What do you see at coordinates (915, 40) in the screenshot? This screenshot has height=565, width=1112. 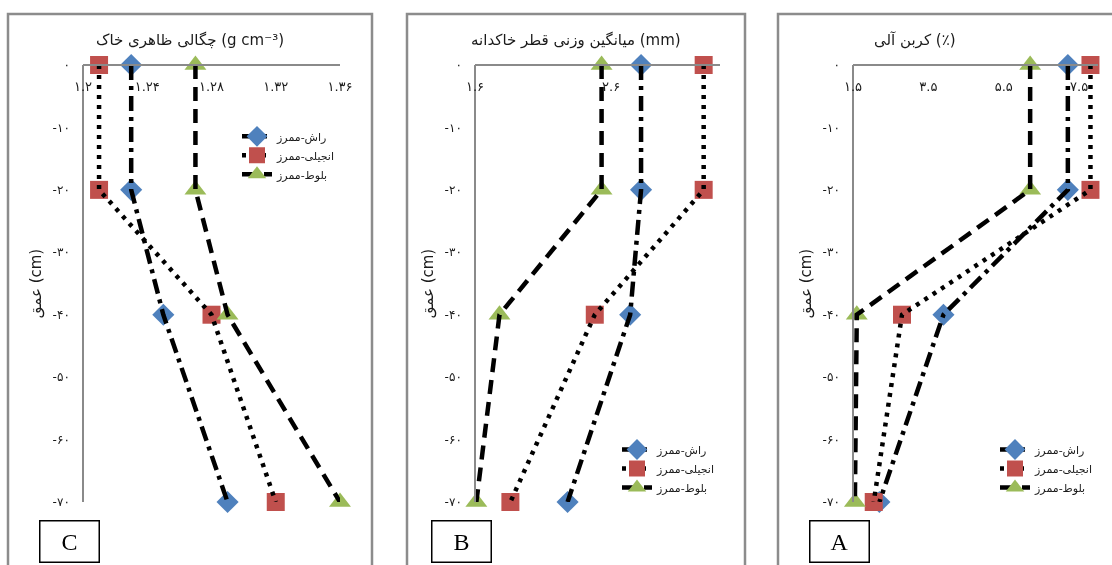 I see `chart-title: کربن آلی (٪)` at bounding box center [915, 40].